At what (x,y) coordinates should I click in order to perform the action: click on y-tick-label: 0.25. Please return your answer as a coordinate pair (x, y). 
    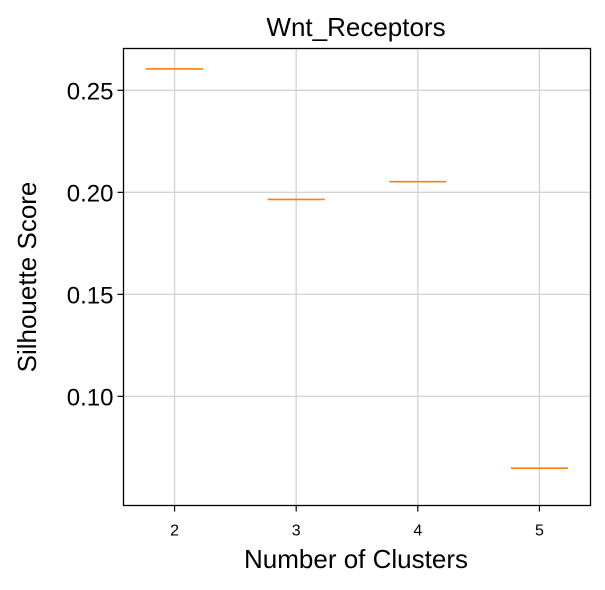
    Looking at the image, I should click on (90, 91).